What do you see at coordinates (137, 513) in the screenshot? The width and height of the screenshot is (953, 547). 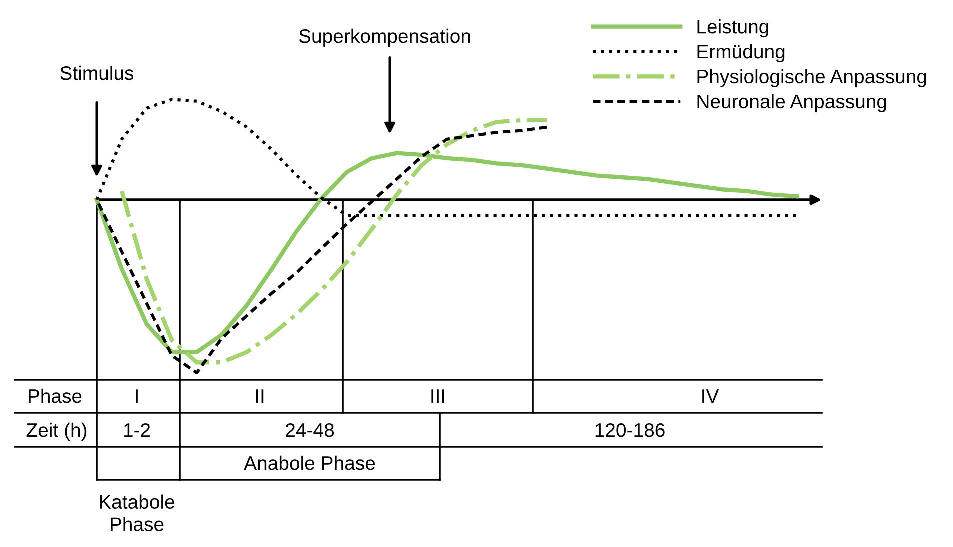 I see `text: Katabole Phase` at bounding box center [137, 513].